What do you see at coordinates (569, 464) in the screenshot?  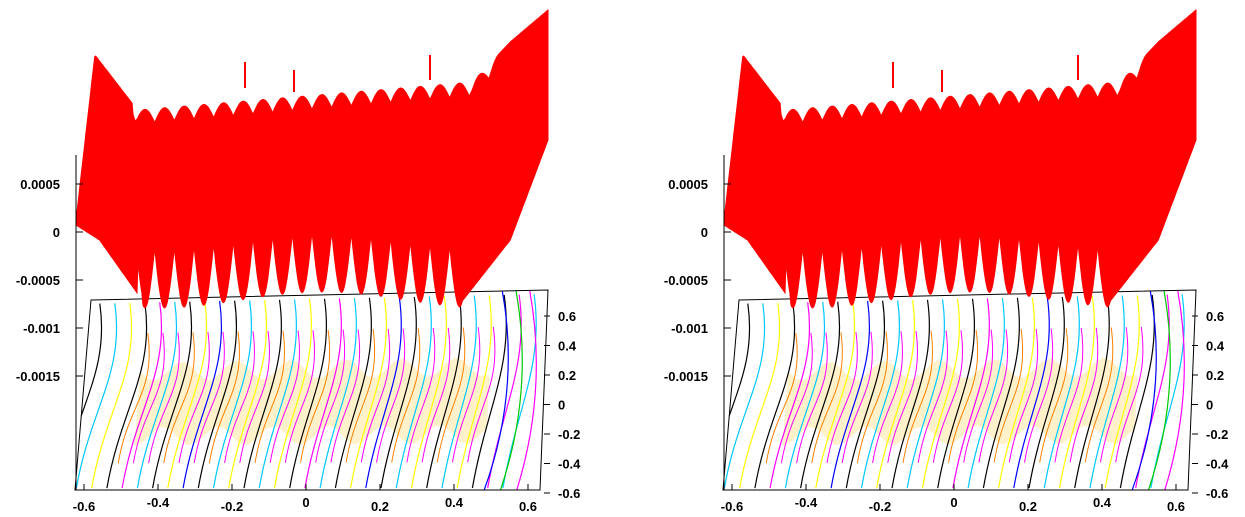 I see `y-tick-label: -0.4` at bounding box center [569, 464].